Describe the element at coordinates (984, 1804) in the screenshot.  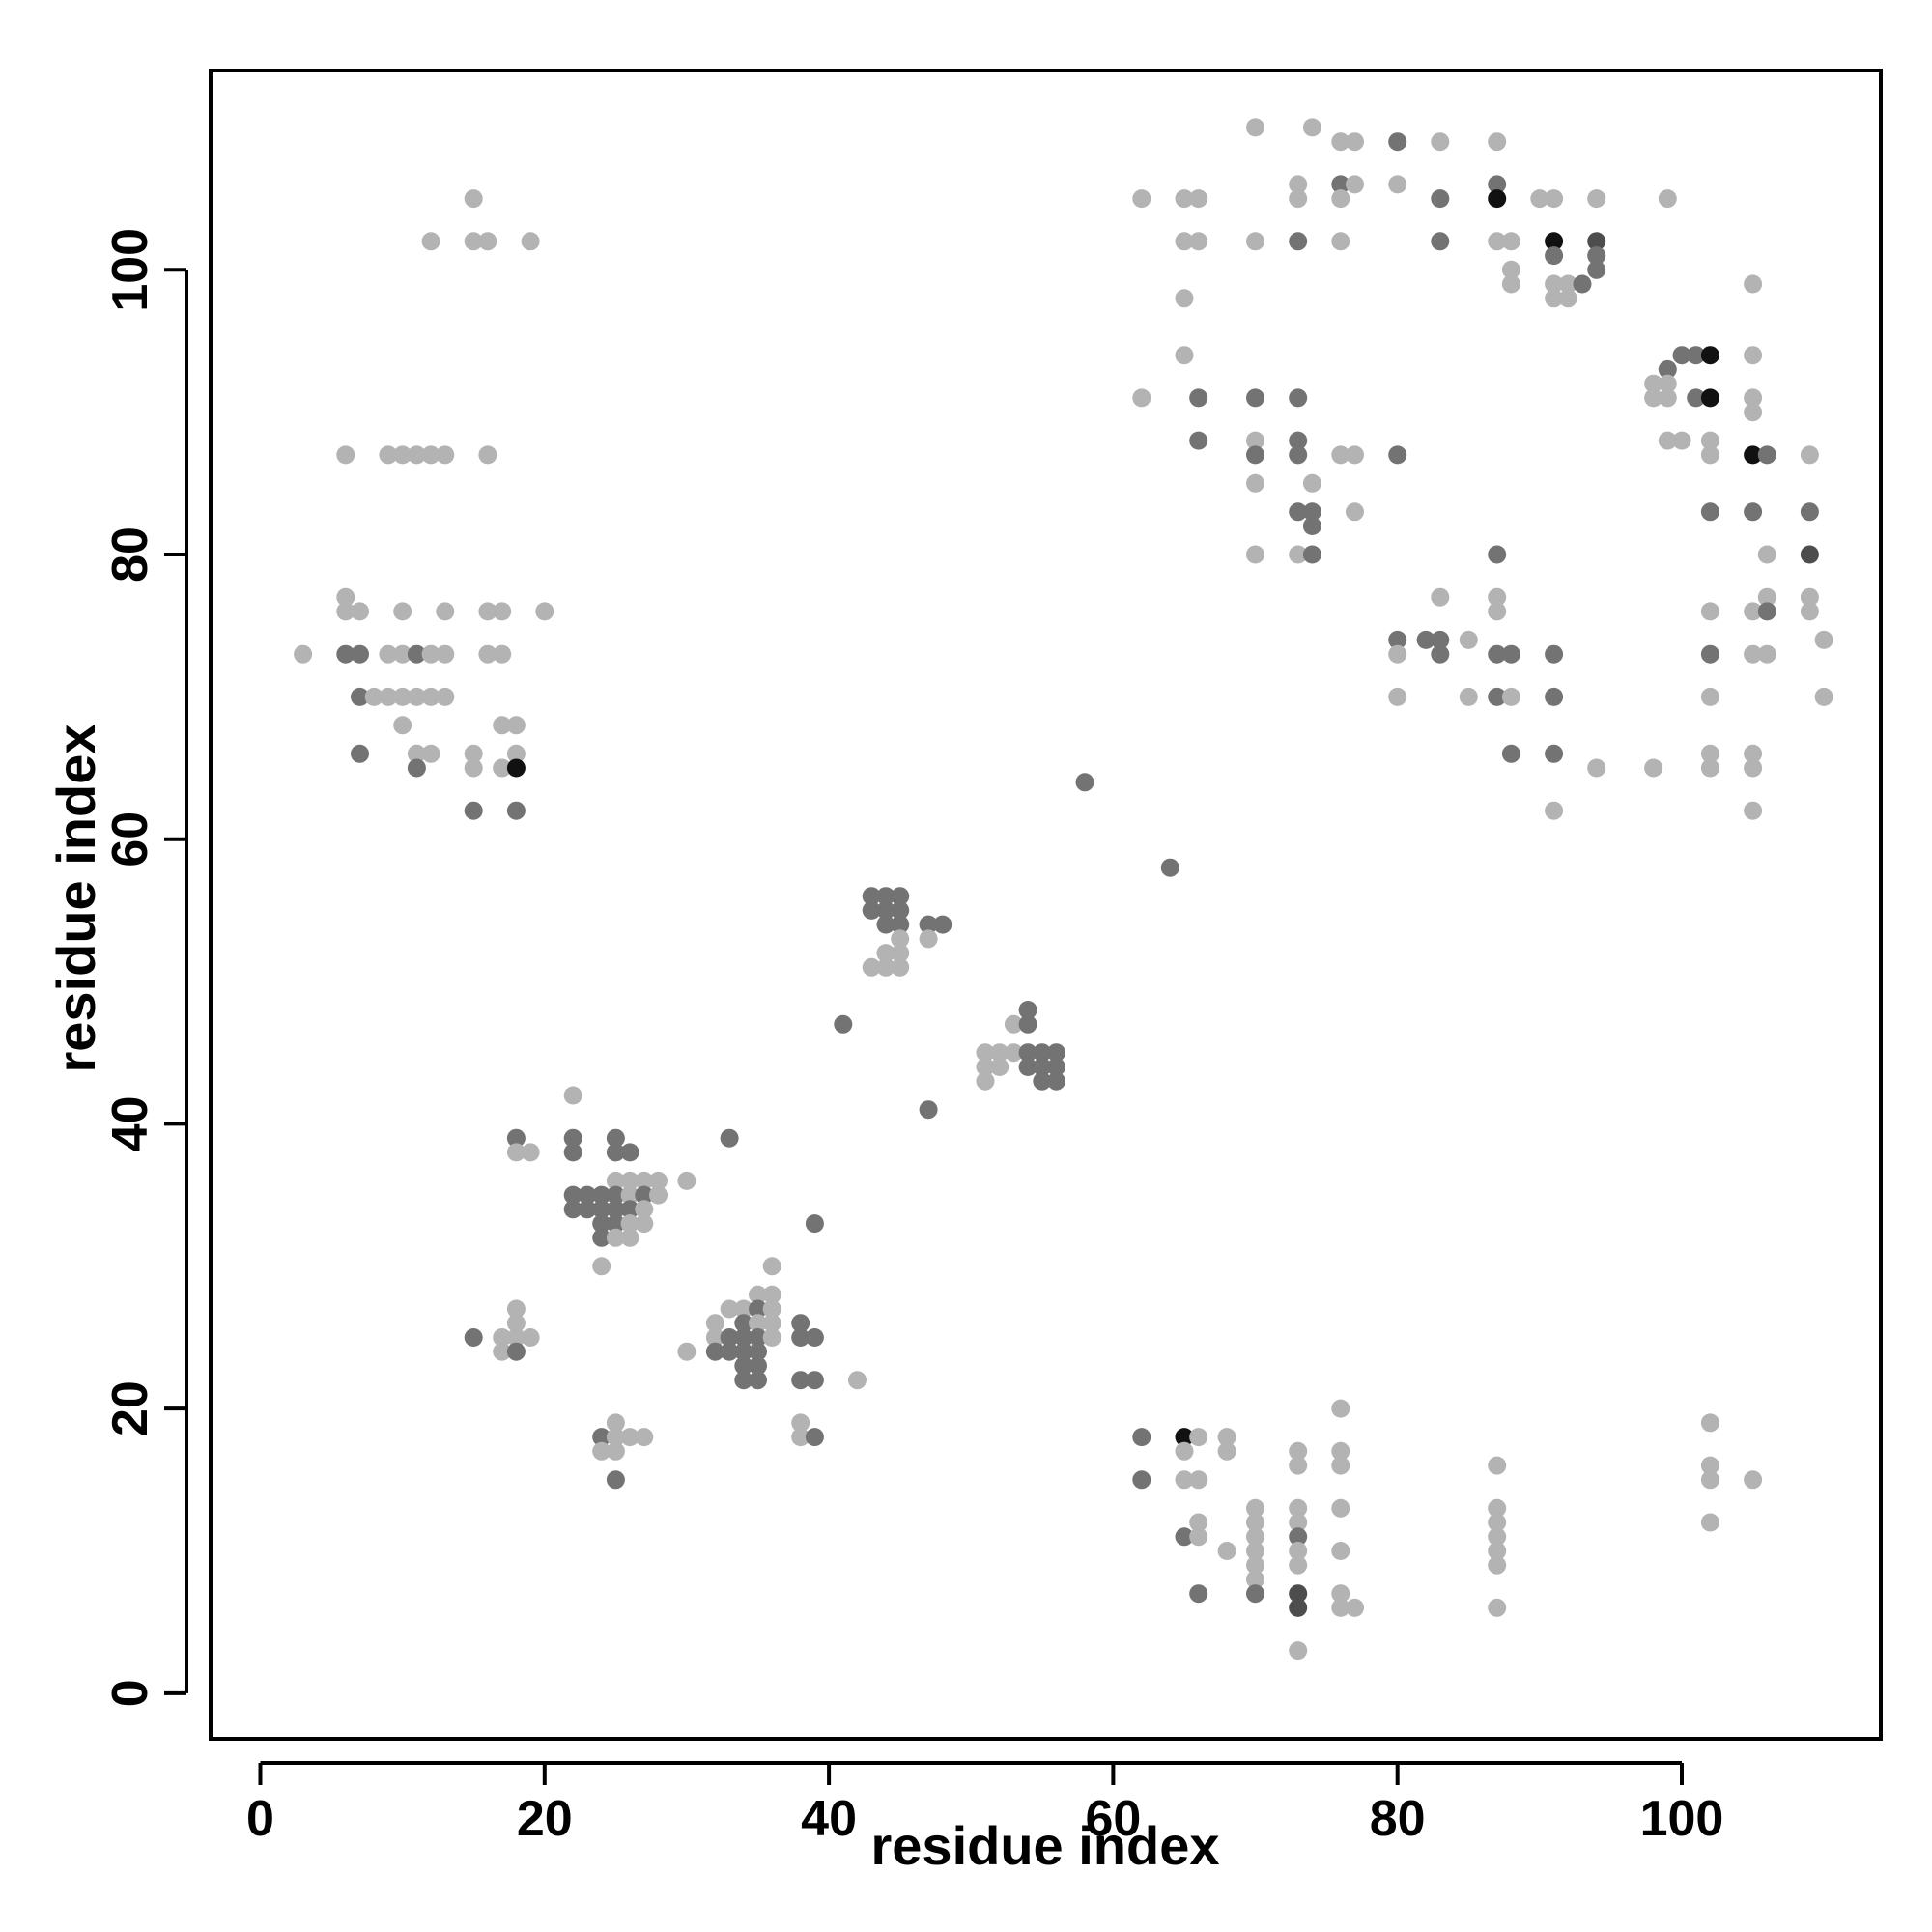
I see `x-axis: 0 20 40 60 80 100` at that location.